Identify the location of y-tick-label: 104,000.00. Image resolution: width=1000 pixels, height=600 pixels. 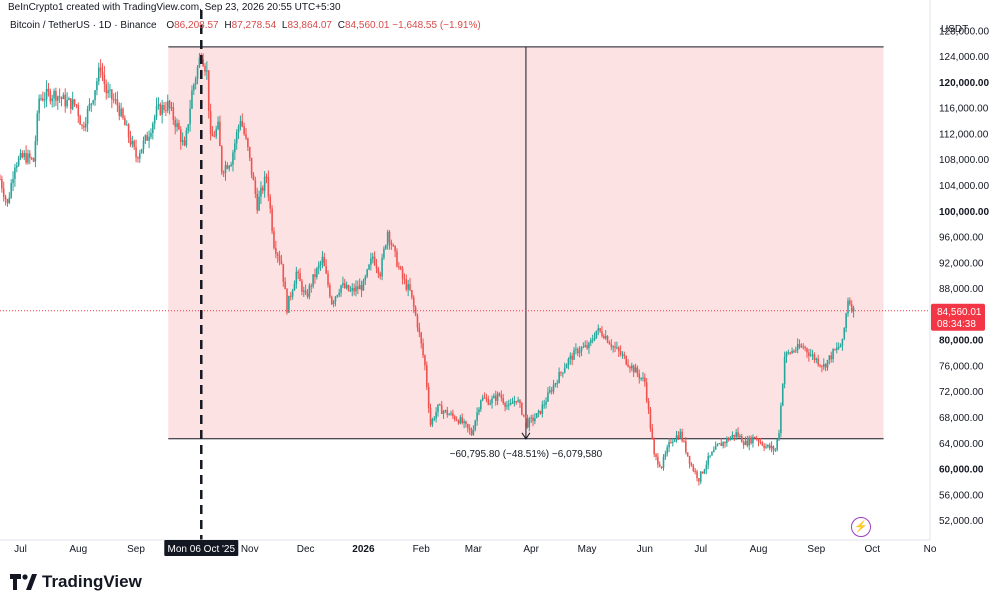
(964, 186).